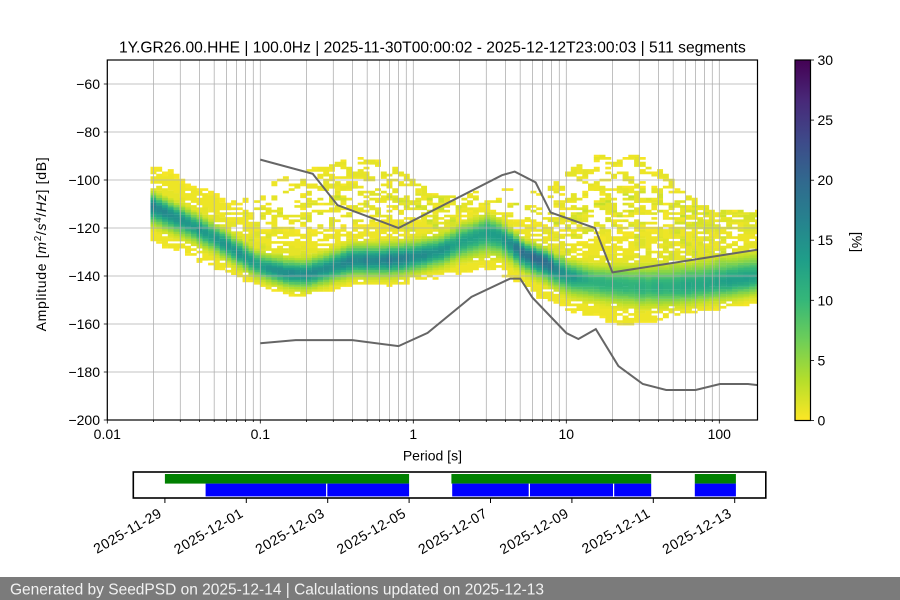 The width and height of the screenshot is (900, 600). What do you see at coordinates (84, 276) in the screenshot?
I see `svg-text: −140` at bounding box center [84, 276].